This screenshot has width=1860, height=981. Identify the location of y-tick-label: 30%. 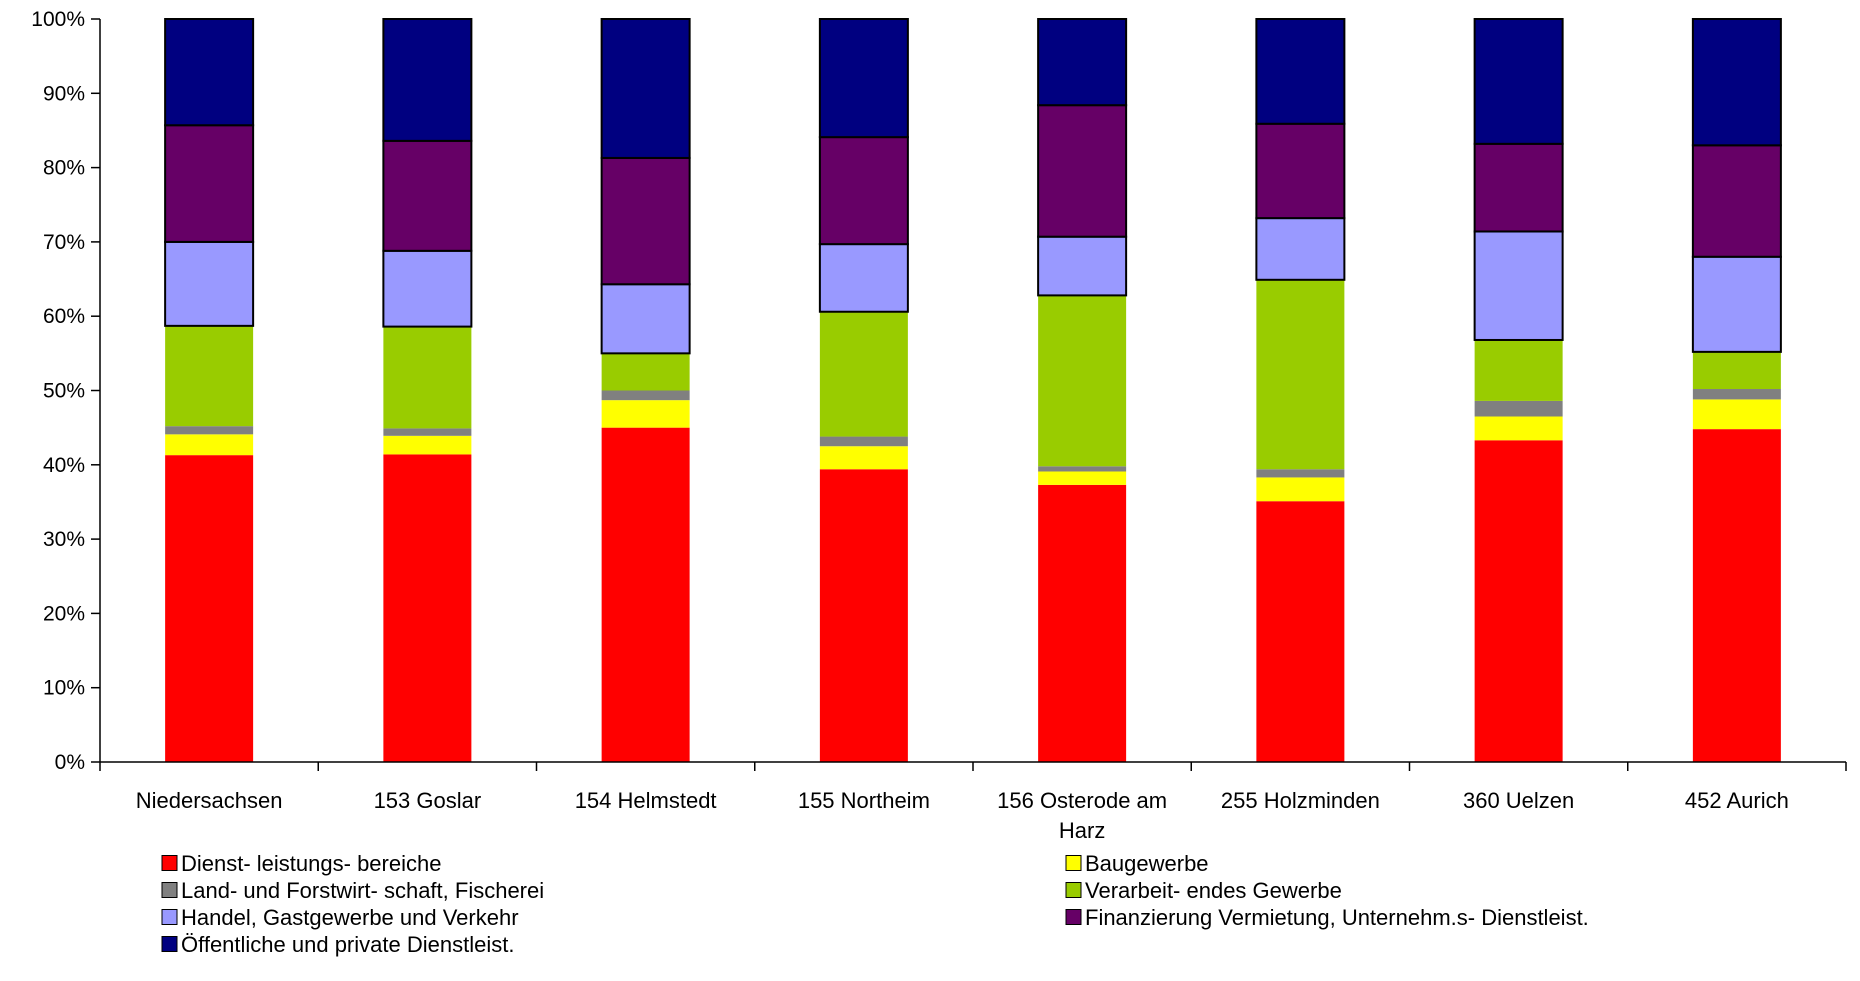
(64, 539).